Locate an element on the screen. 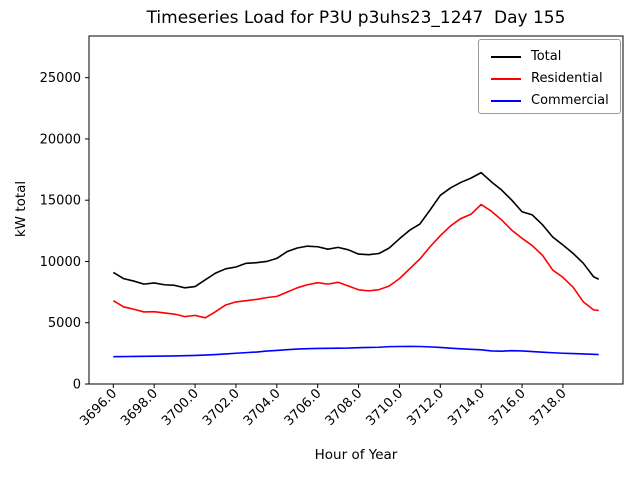  legend-label-commercial: Commercial is located at coordinates (570, 100).